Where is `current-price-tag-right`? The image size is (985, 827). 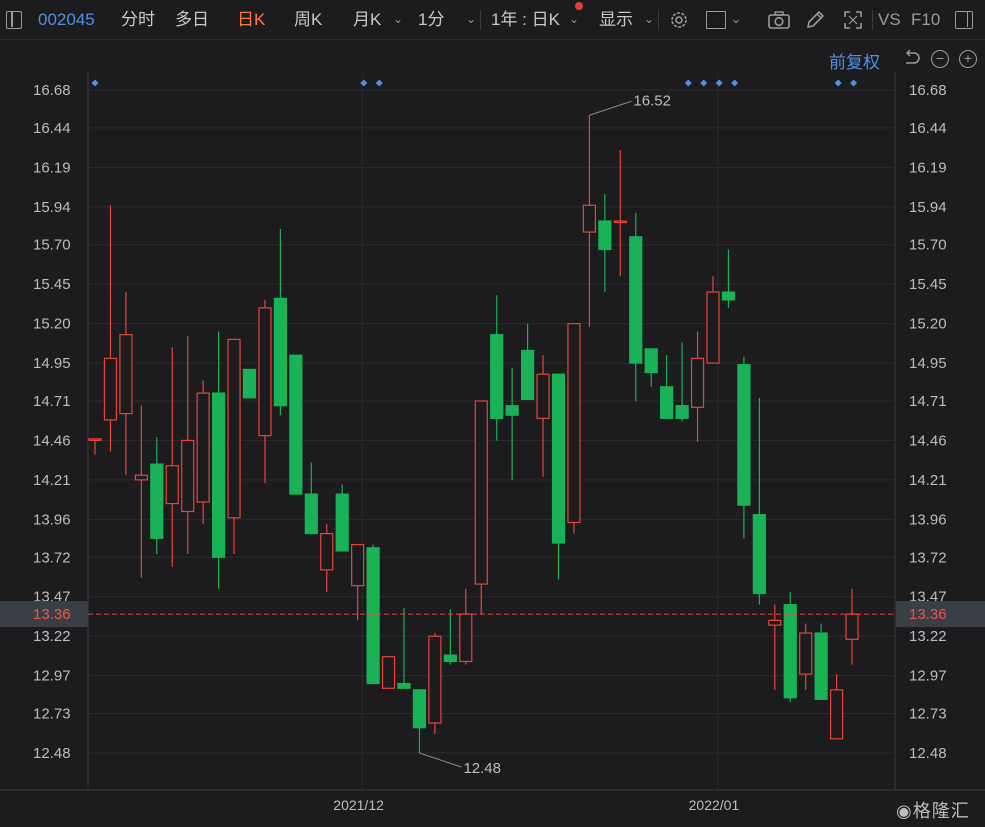
current-price-tag-right is located at coordinates (940, 614).